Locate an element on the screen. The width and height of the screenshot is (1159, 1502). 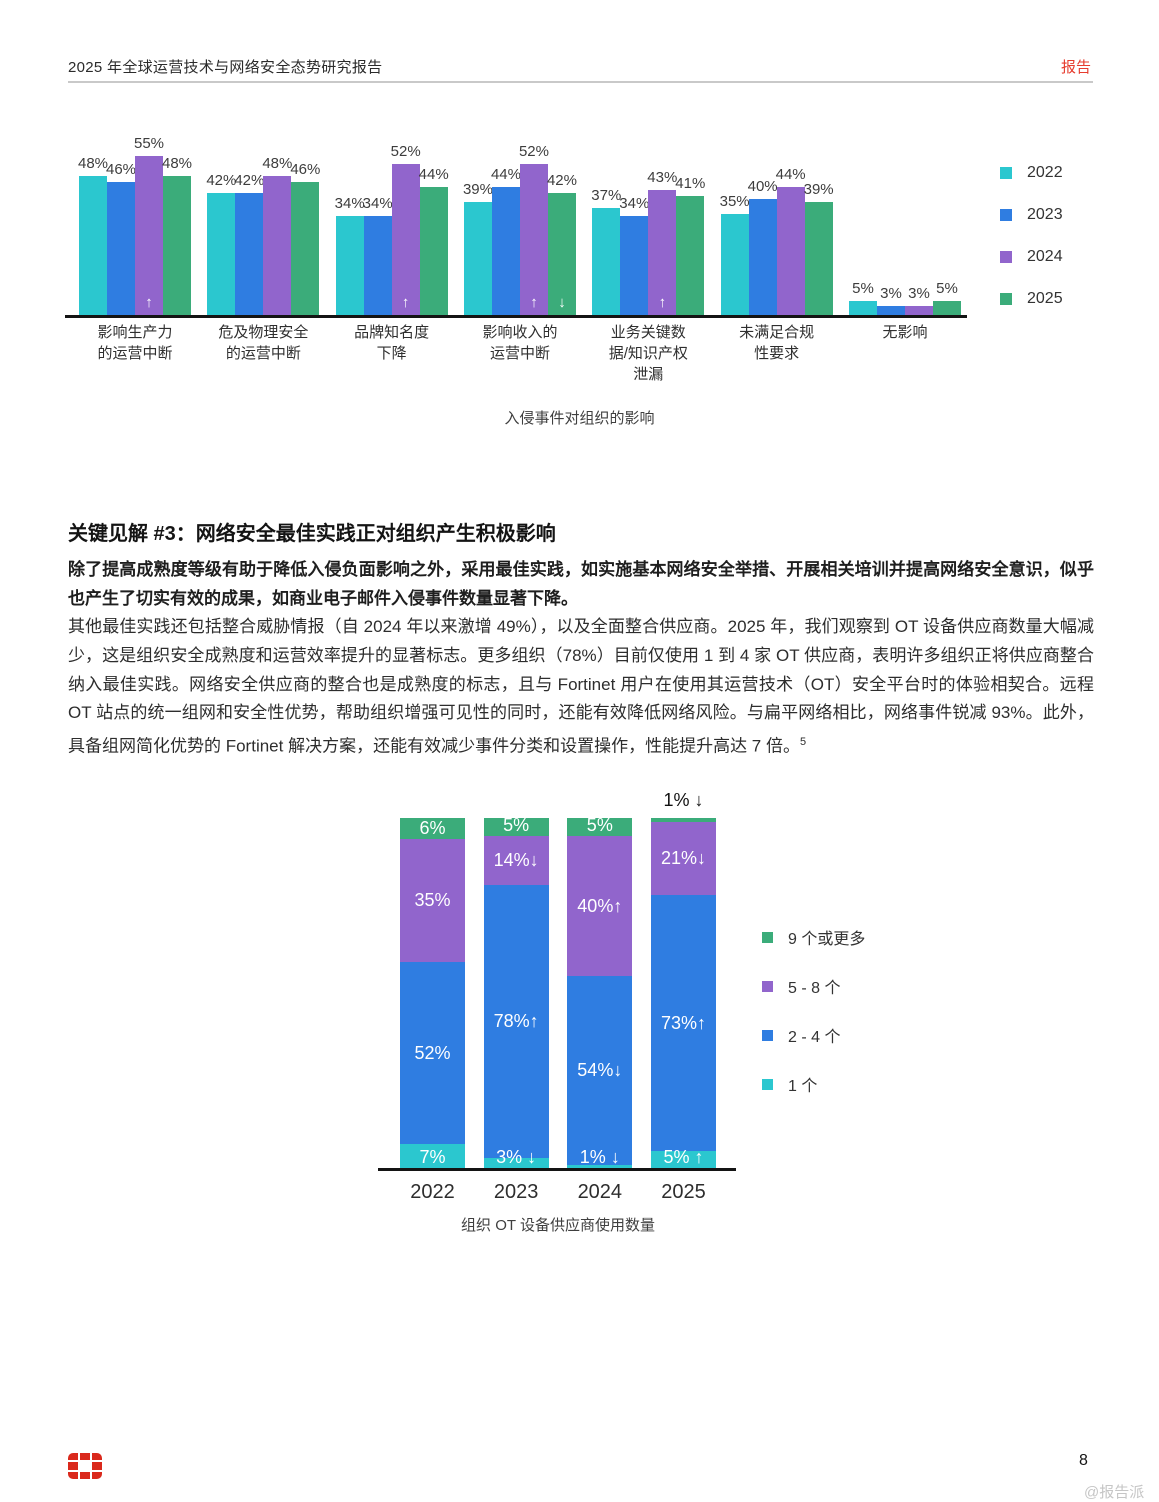
bar-2024: 43% ↑ is located at coordinates (662, 242).